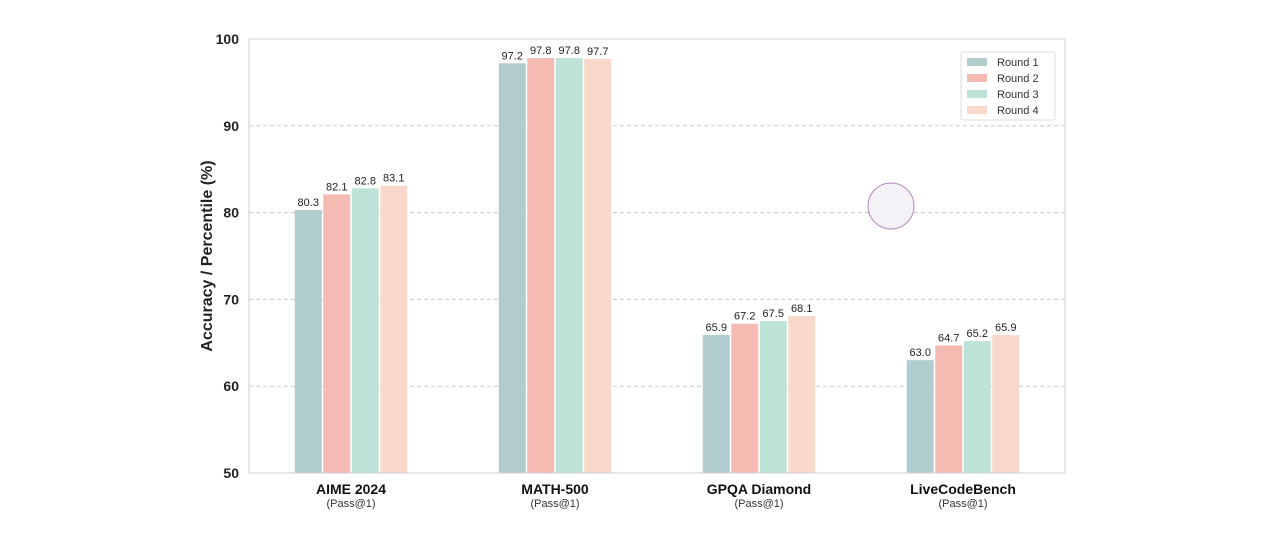 Image resolution: width=1280 pixels, height=544 pixels. What do you see at coordinates (948, 338) in the screenshot?
I see `bar-value-label: 64.7` at bounding box center [948, 338].